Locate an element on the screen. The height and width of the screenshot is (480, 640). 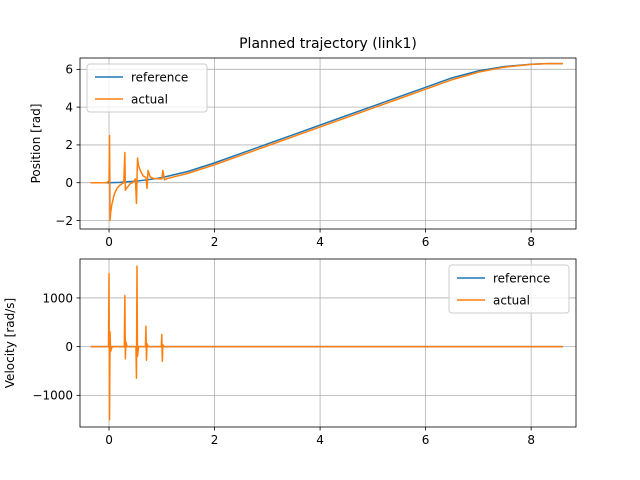
y-tick-label: 6 is located at coordinates (69, 70).